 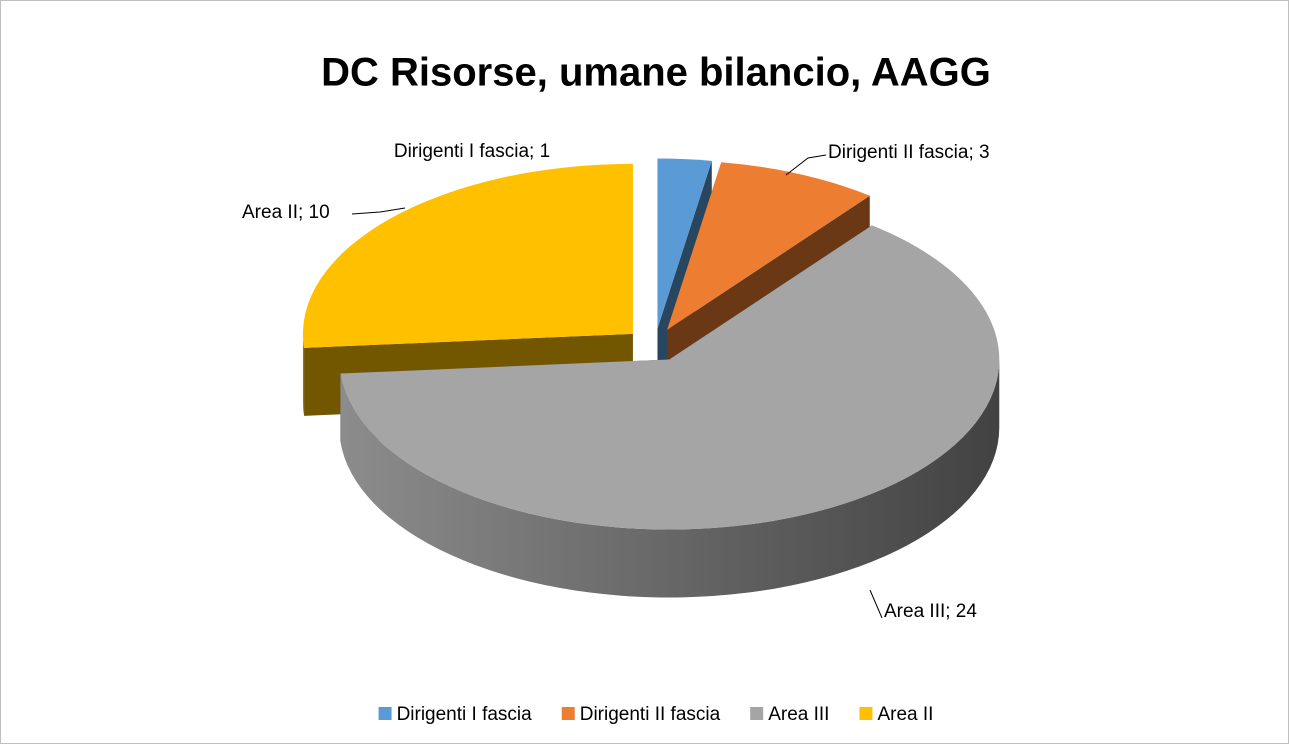 What do you see at coordinates (930, 611) in the screenshot?
I see `data-label: Area III; 24` at bounding box center [930, 611].